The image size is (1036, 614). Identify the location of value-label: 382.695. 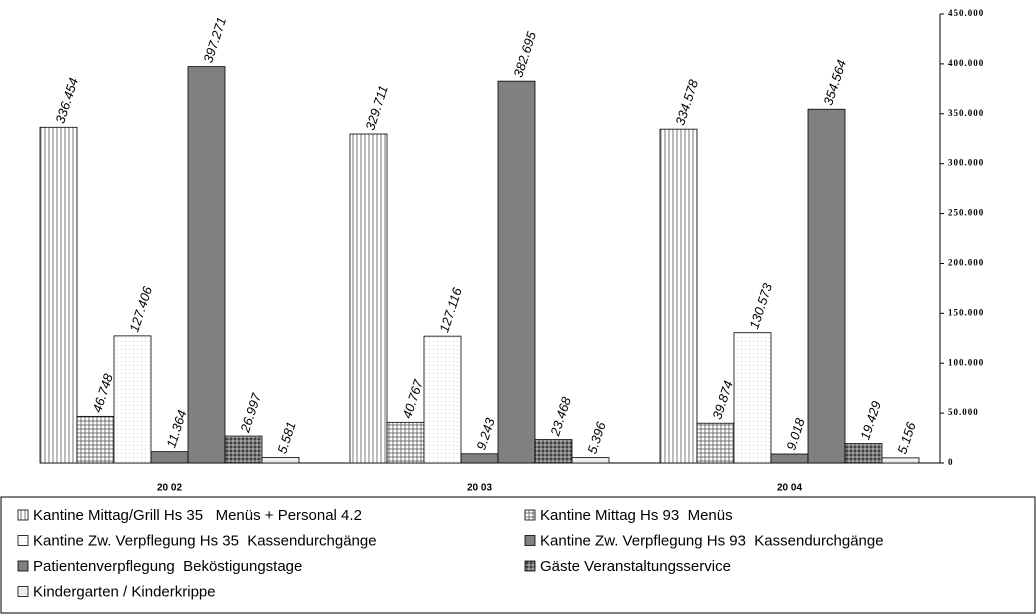
(524, 54).